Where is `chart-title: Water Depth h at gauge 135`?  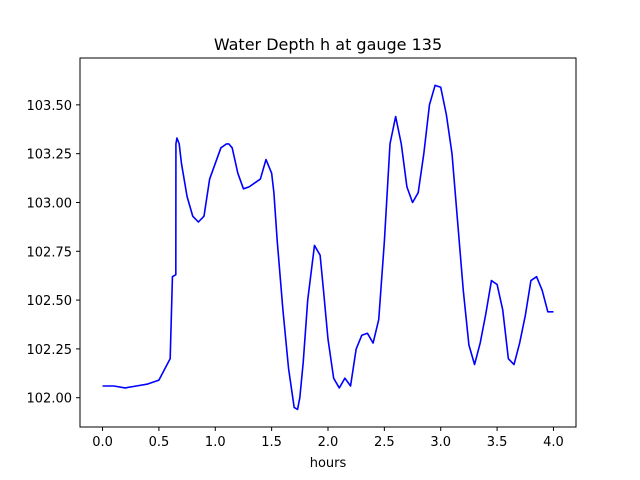
chart-title: Water Depth h at gauge 135 is located at coordinates (328, 44).